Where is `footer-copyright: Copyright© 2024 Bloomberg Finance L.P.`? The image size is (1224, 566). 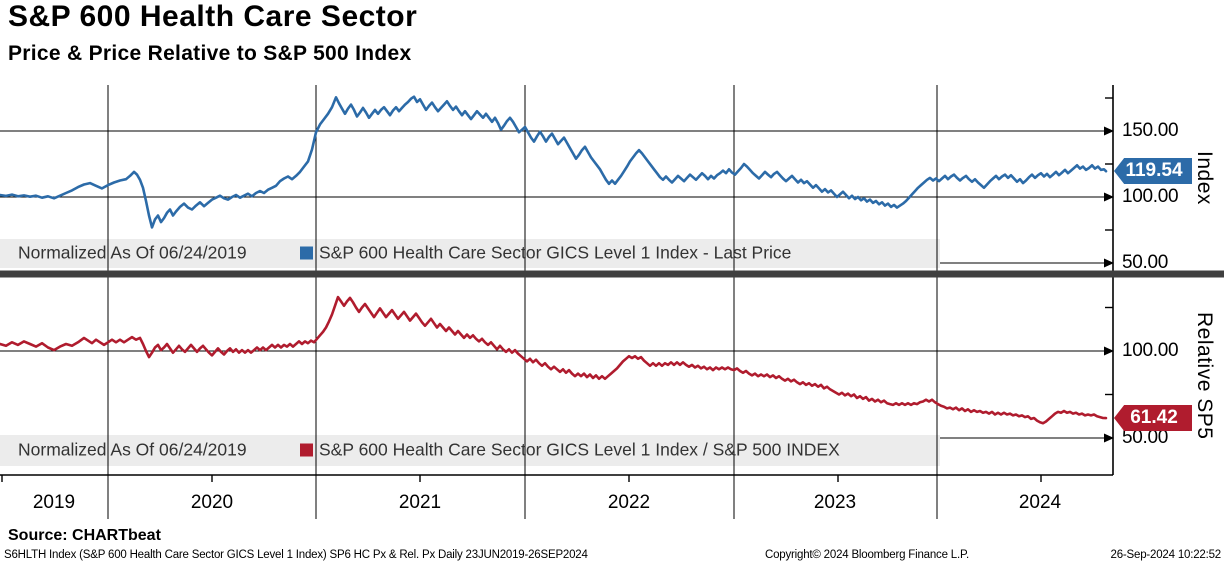
footer-copyright: Copyright© 2024 Bloomberg Finance L.P. is located at coordinates (867, 555).